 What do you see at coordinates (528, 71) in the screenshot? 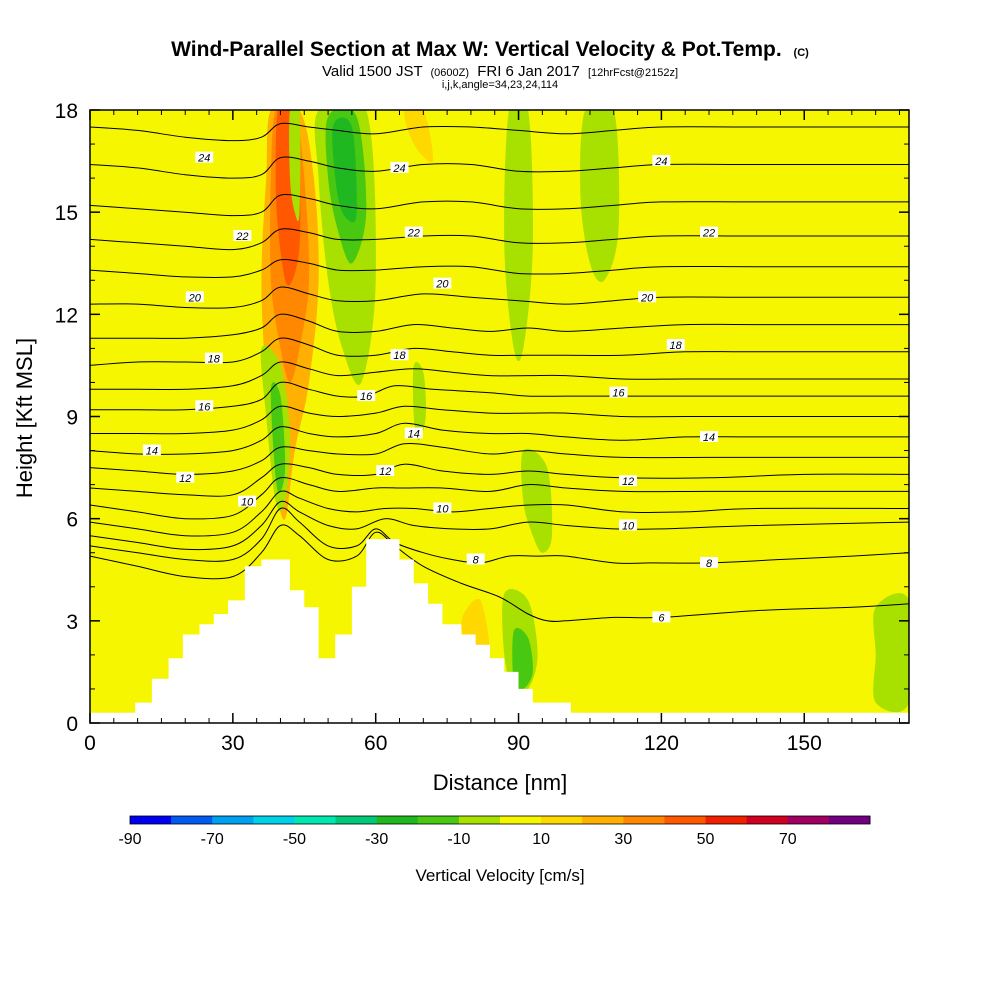
I see `title-date: FRI 6 Jan 2017` at bounding box center [528, 71].